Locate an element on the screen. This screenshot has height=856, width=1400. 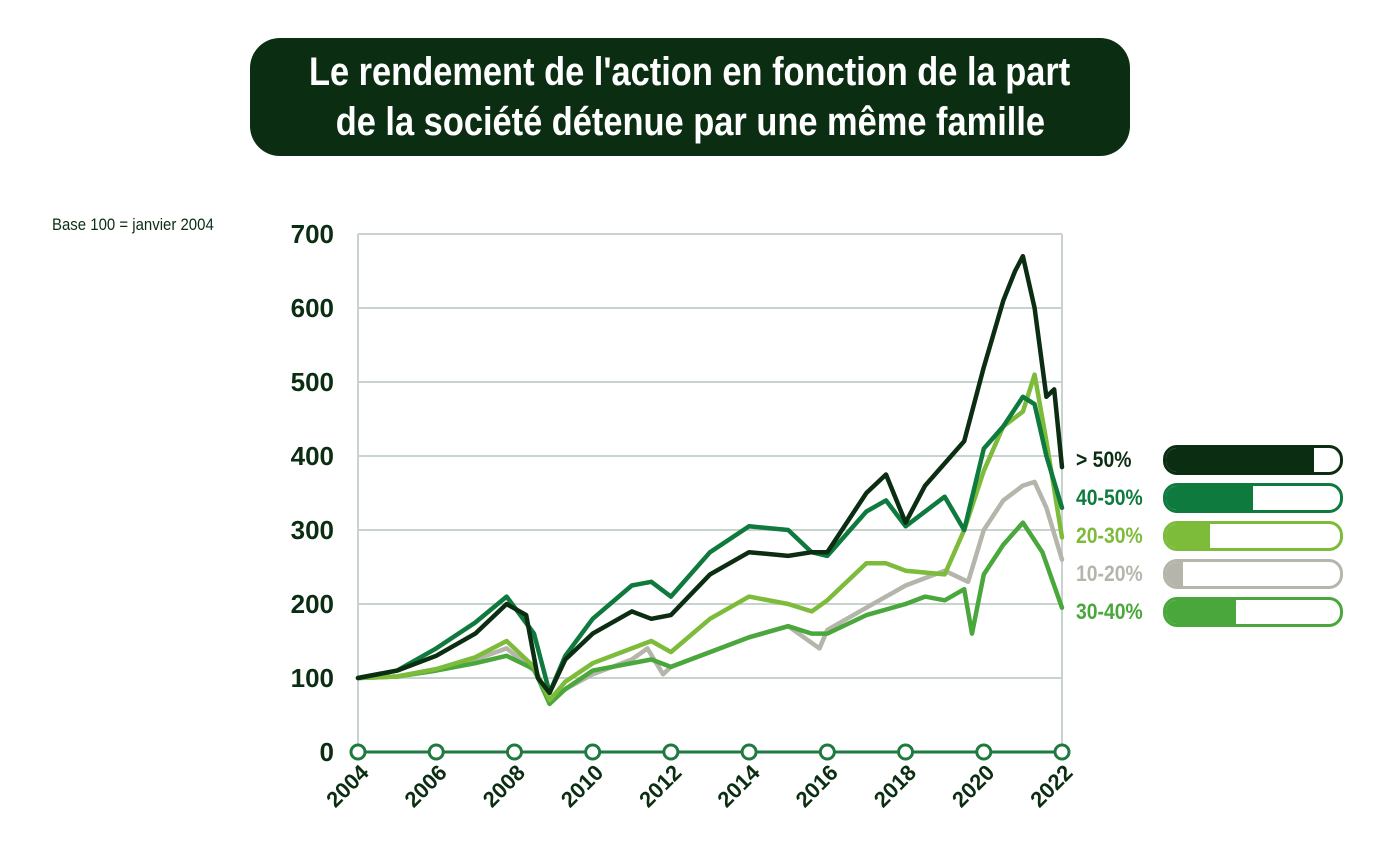
x-tick-label: 2008 is located at coordinates (504, 786).